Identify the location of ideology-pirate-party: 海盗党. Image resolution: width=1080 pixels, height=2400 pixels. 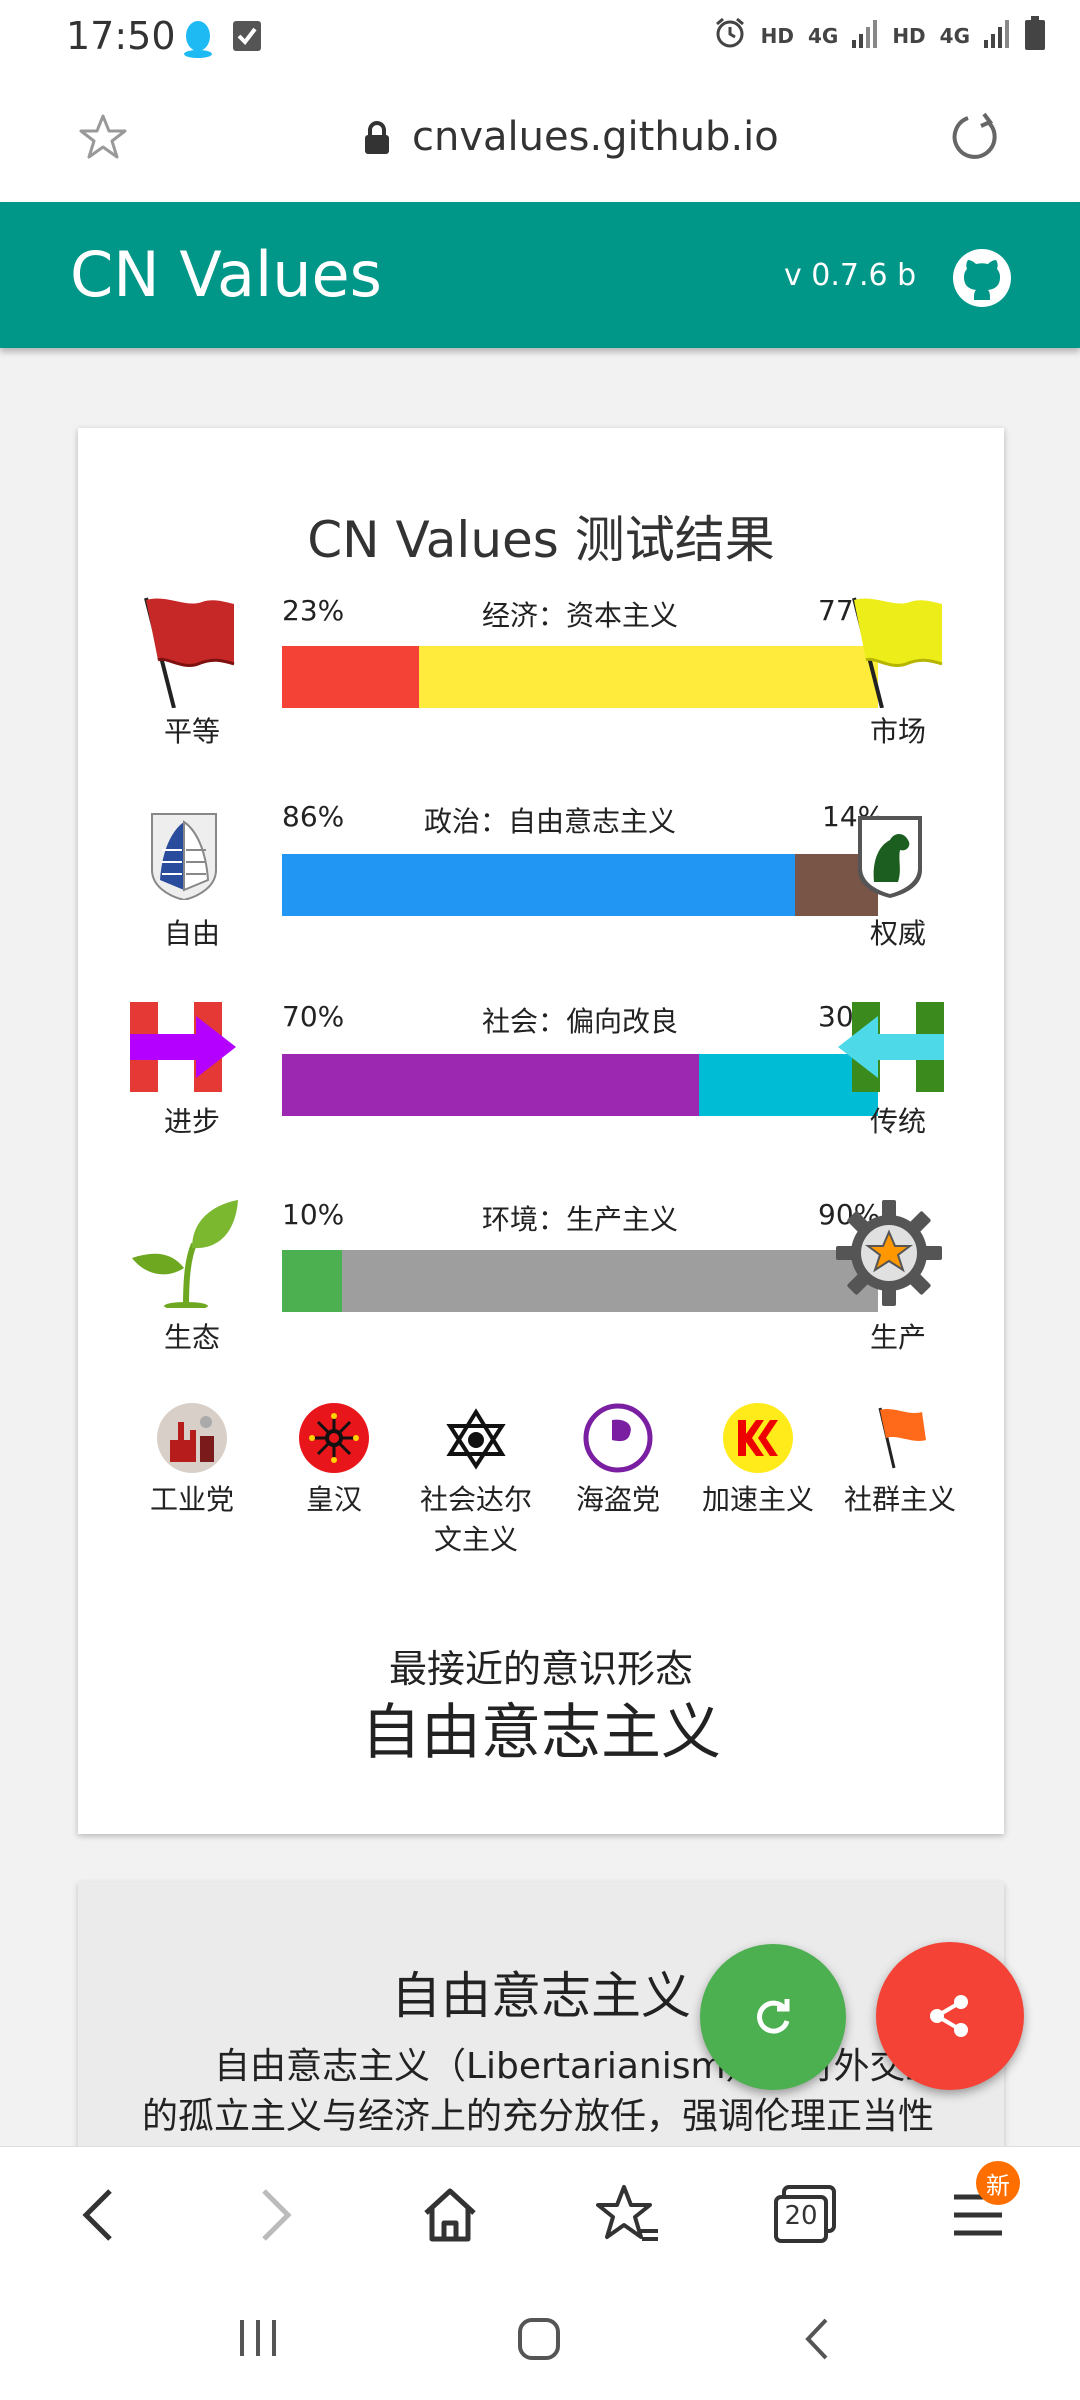
(618, 1460).